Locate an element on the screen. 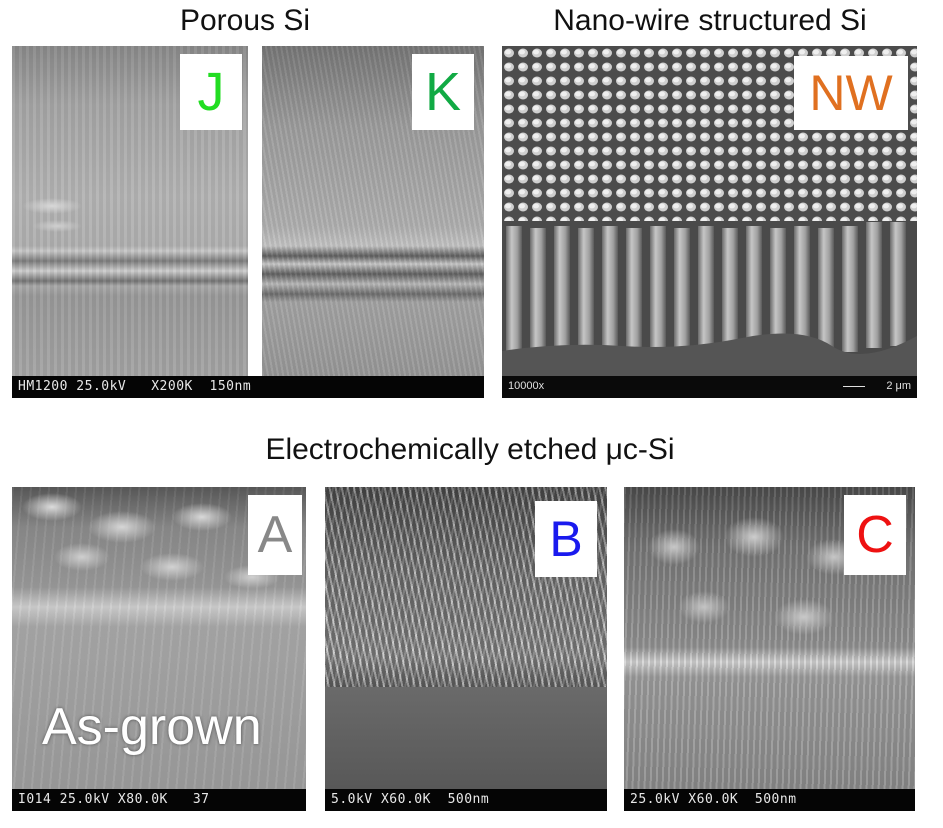  substrate-b is located at coordinates (466, 738).